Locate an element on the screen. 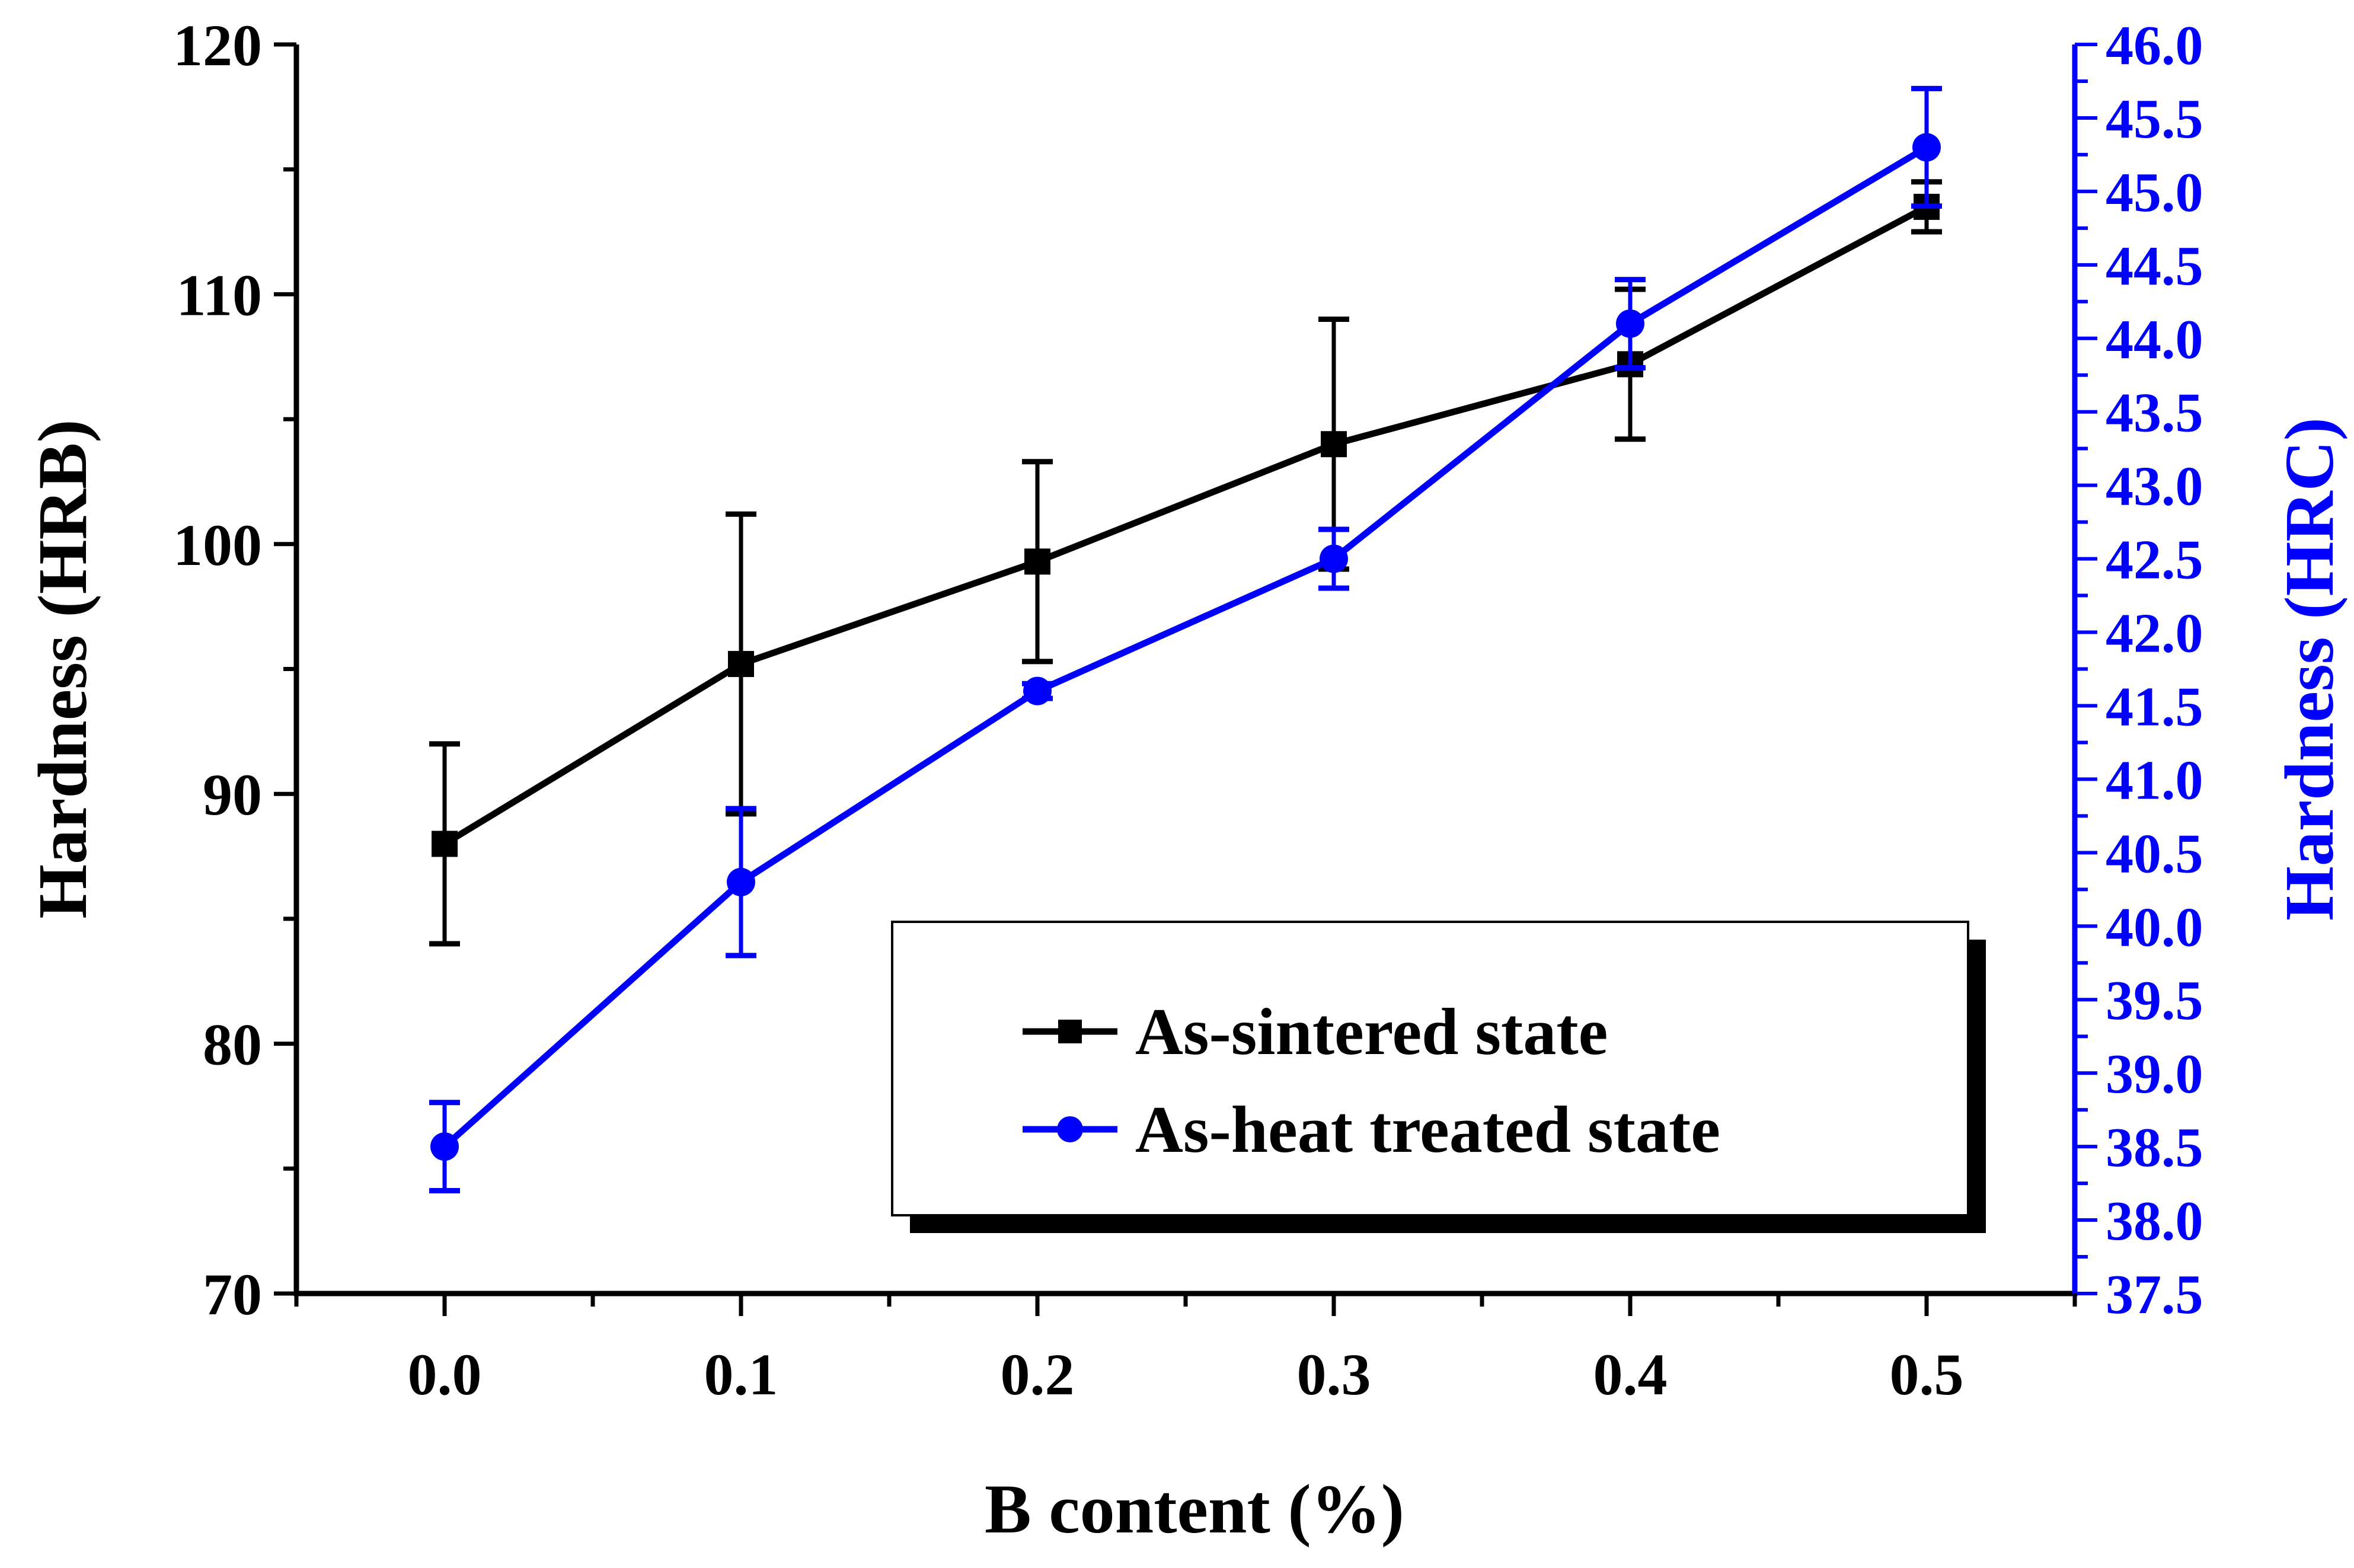 Image resolution: width=2354 pixels, height=1568 pixels. y-right-tick-label: 38.5 is located at coordinates (2154, 1148).